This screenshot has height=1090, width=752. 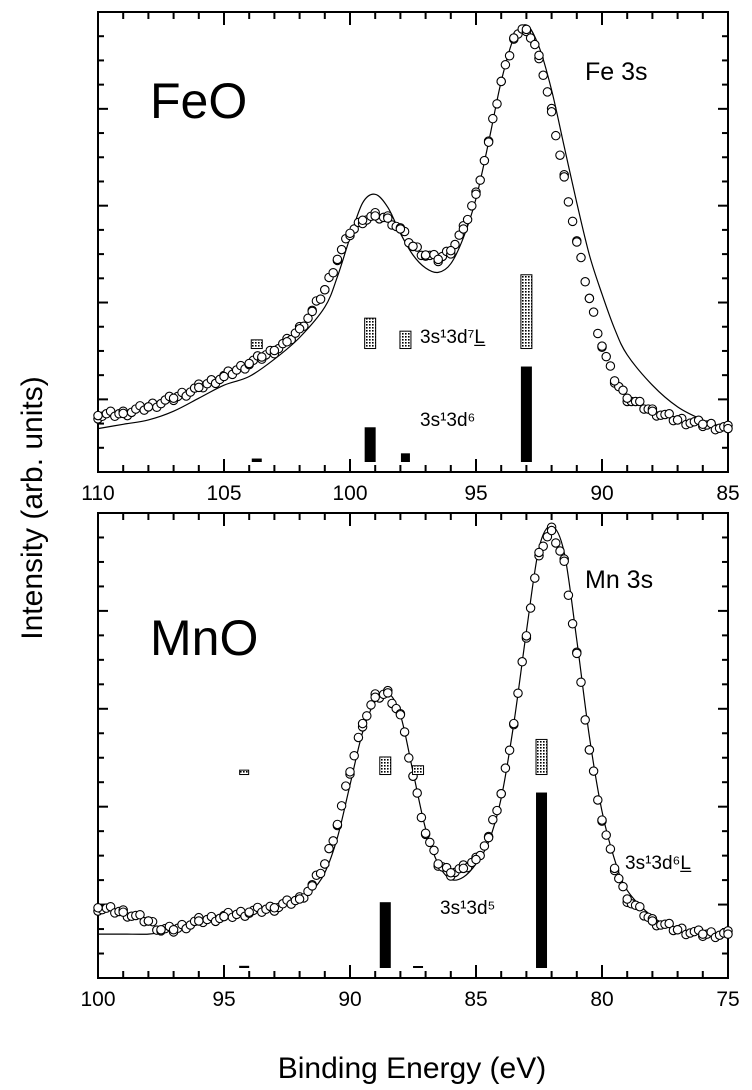 I want to click on panel-title: FeO, so click(x=198, y=101).